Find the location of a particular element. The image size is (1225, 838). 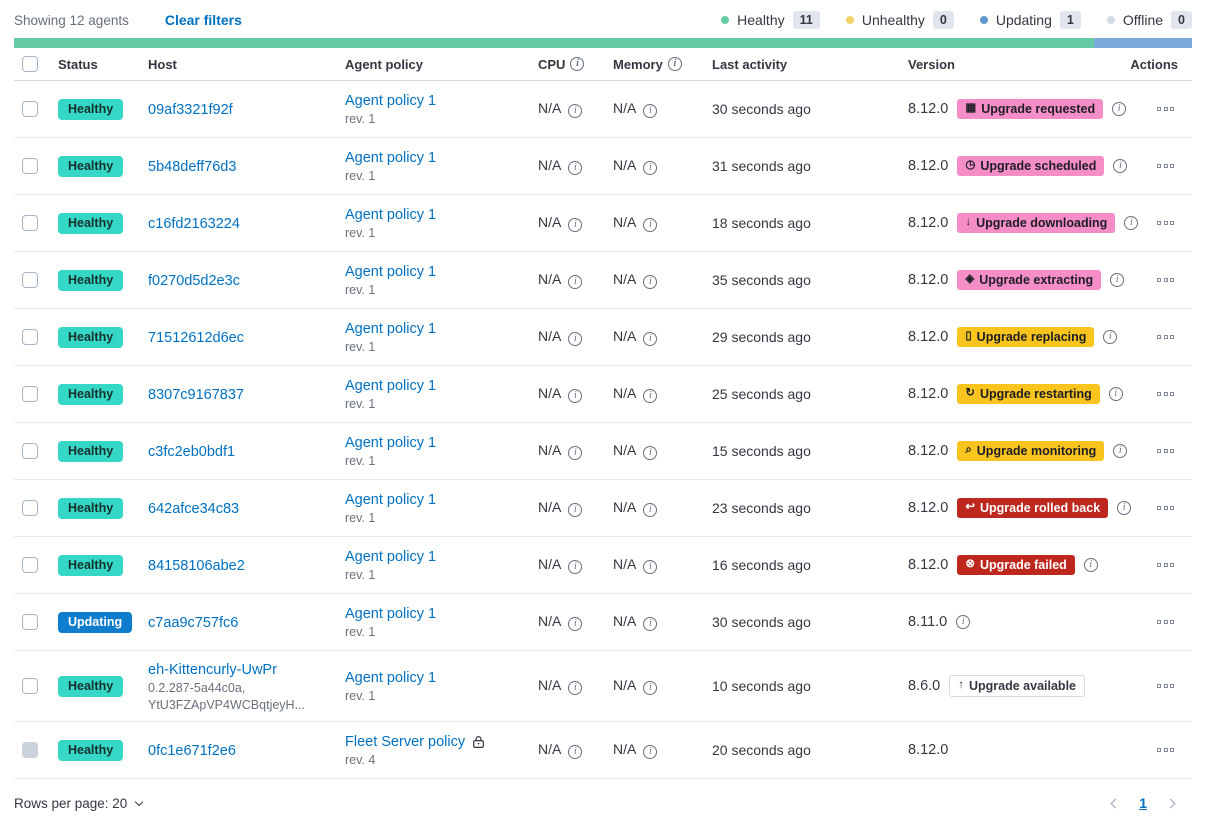

page-number-1: 1 is located at coordinates (1143, 803).